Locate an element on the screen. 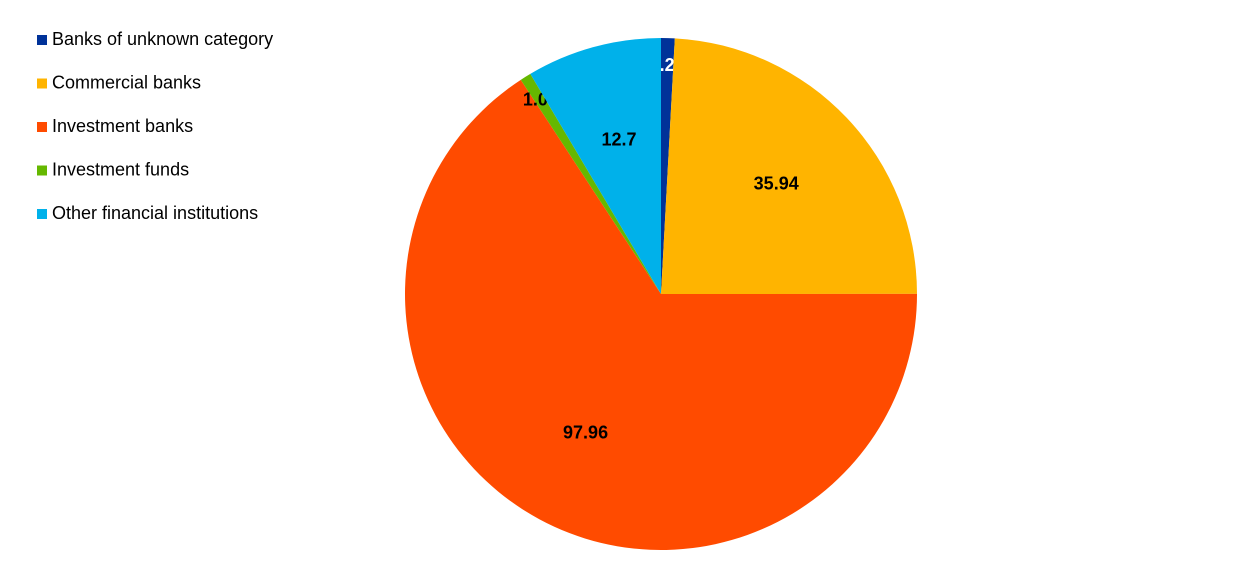 The image size is (1240, 588). legend-label: Investment funds is located at coordinates (120, 169).